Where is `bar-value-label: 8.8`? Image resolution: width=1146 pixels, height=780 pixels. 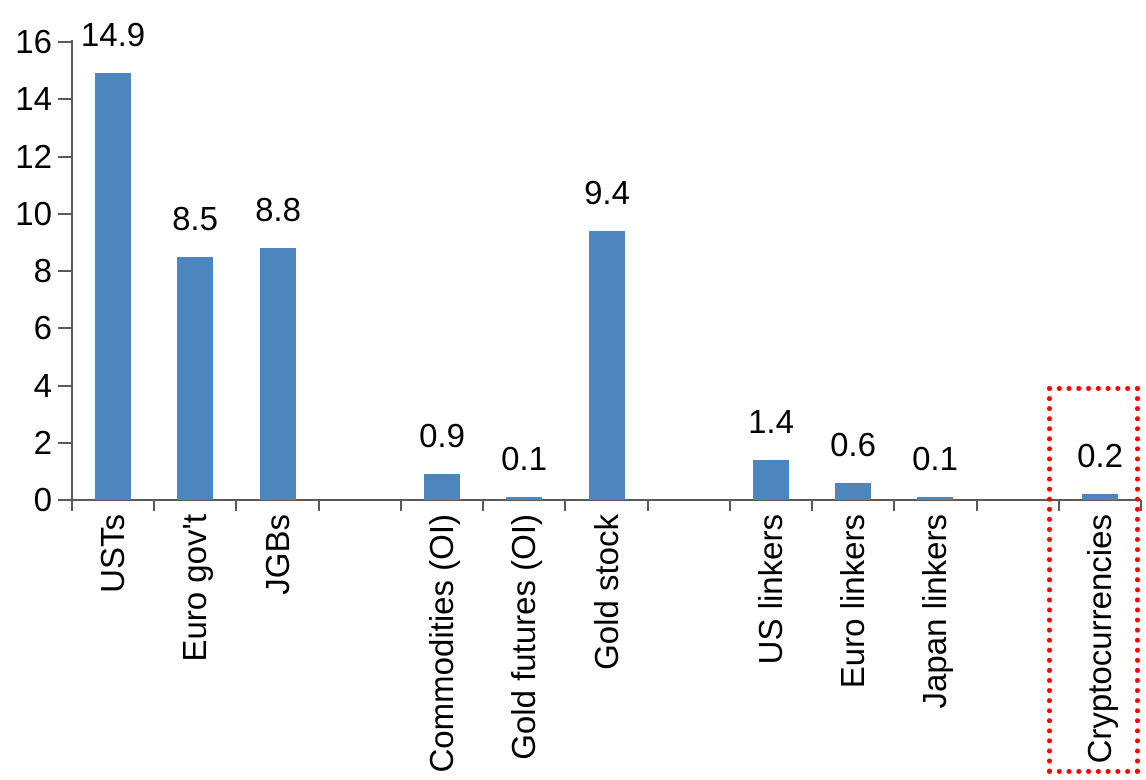 bar-value-label: 8.8 is located at coordinates (278, 209).